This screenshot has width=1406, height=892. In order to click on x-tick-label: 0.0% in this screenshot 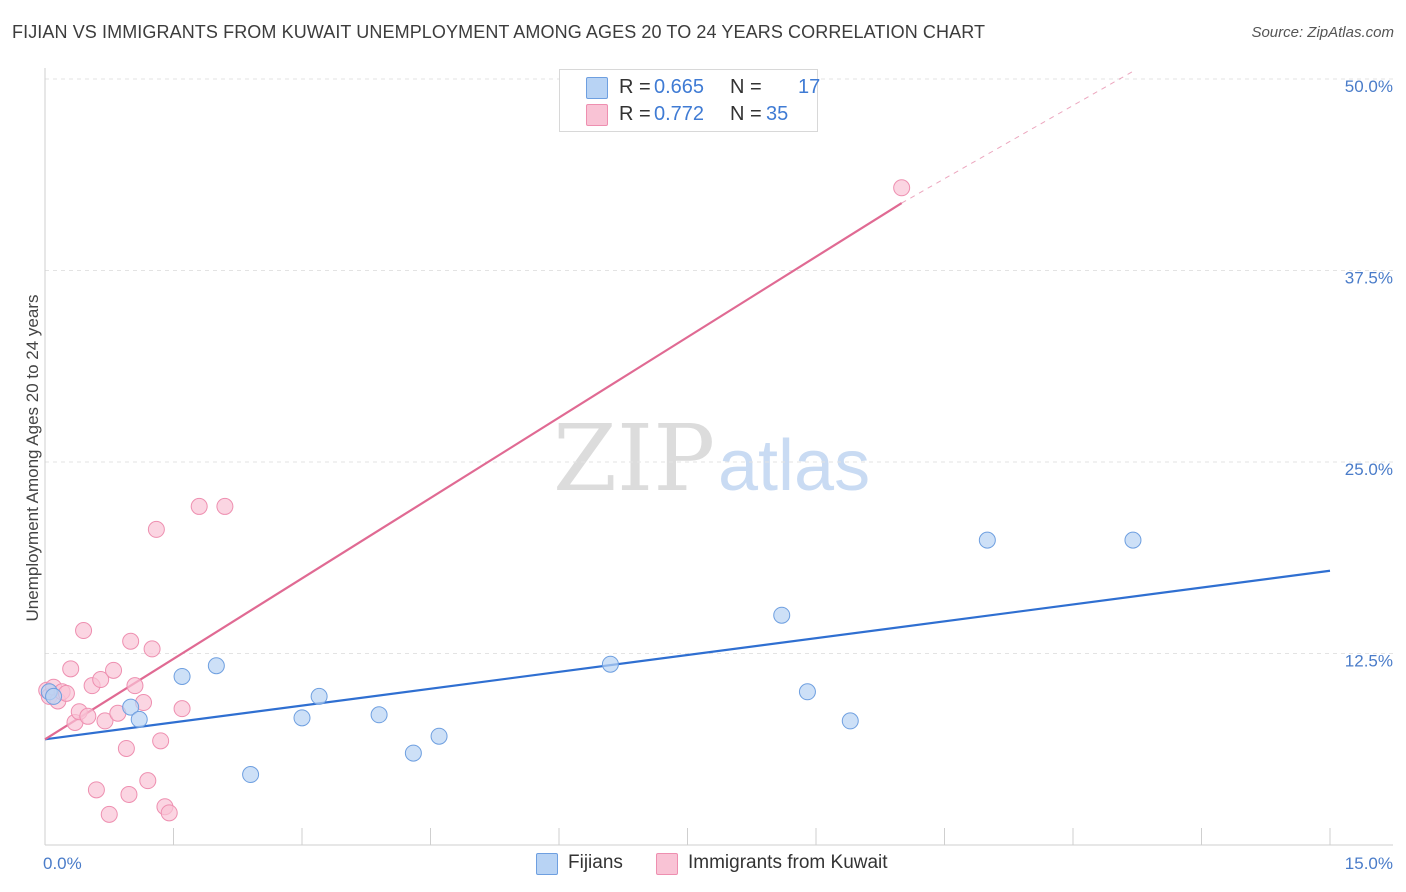, I will do `click(62, 863)`.